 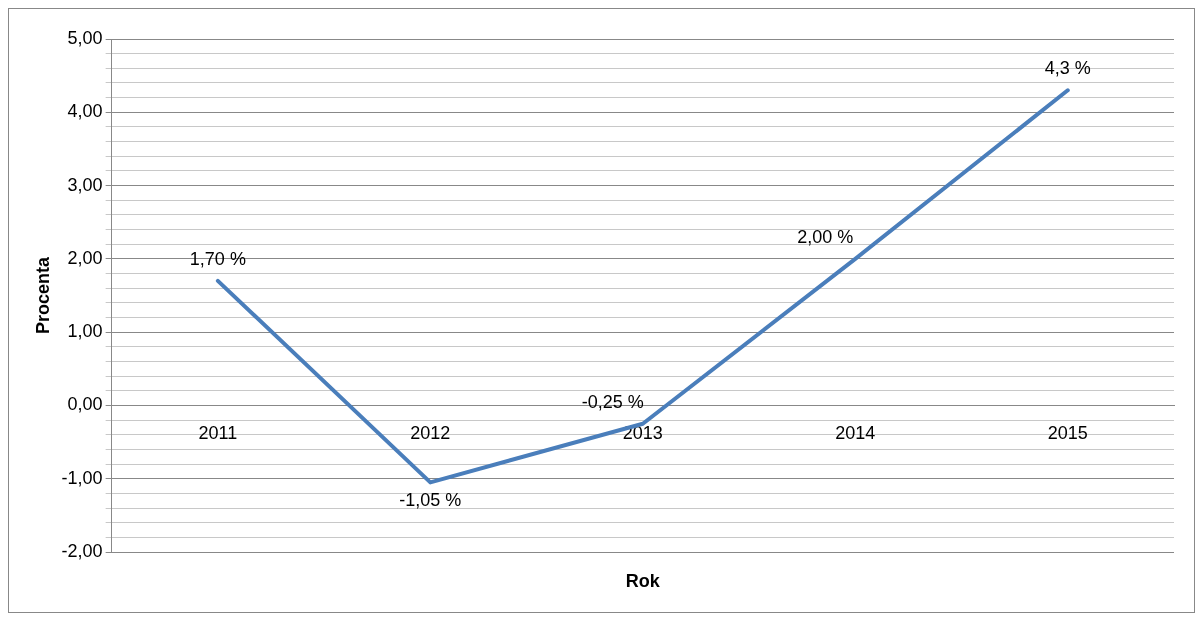 What do you see at coordinates (1067, 433) in the screenshot?
I see `x-tick-label: 2015` at bounding box center [1067, 433].